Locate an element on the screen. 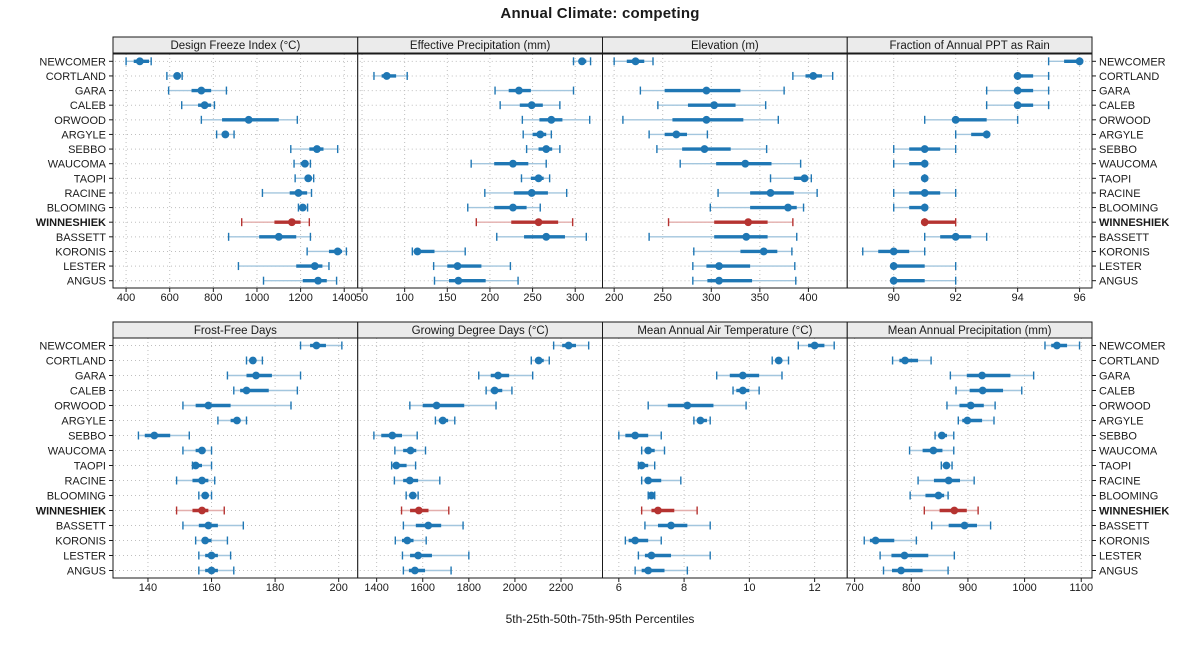  panel-mean-annual-air-temperature-c-: Mean Annual Air Temperature (°C) 6 8 10 12 is located at coordinates (725, 457).